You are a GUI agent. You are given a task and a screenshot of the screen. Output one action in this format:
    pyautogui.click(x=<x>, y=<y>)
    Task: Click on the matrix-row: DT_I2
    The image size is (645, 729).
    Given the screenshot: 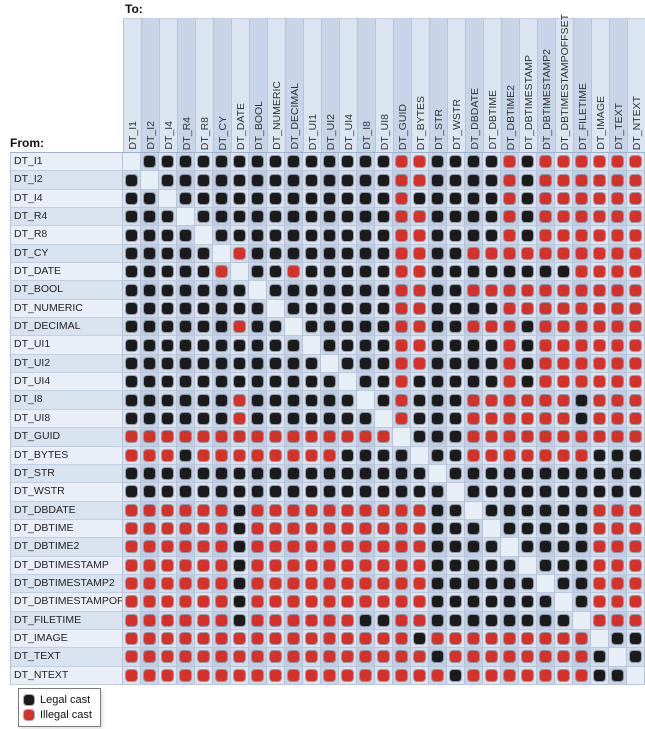 What is the action you would take?
    pyautogui.click(x=327, y=180)
    